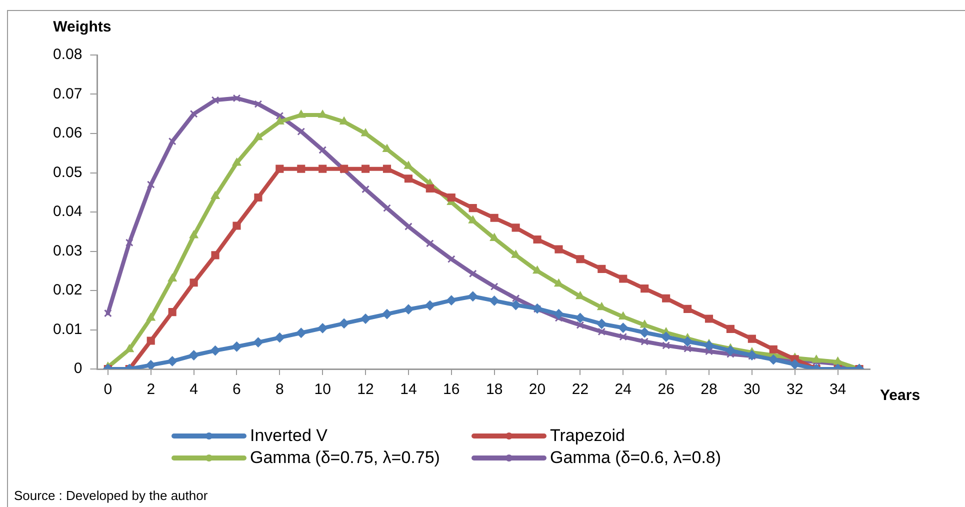 Image resolution: width=965 pixels, height=507 pixels. What do you see at coordinates (111, 495) in the screenshot?
I see `source-note: Source : Developed by the author` at bounding box center [111, 495].